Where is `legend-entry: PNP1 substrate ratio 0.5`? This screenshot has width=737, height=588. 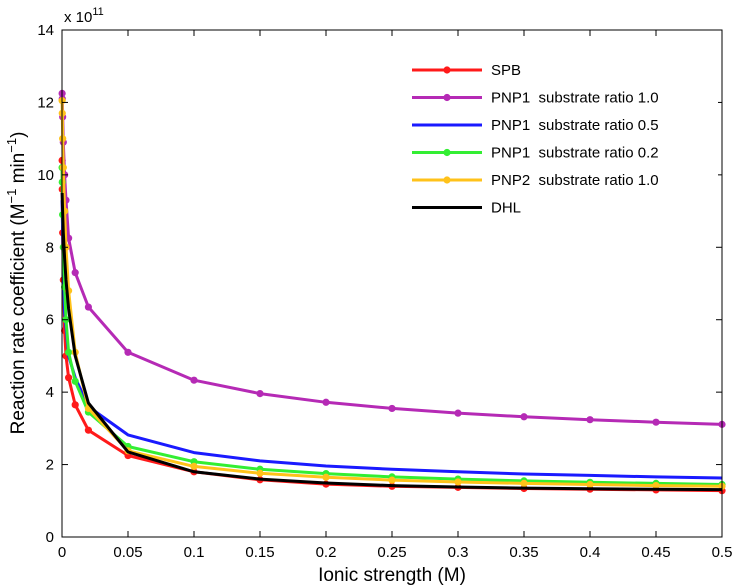 legend-entry: PNP1 substrate ratio 0.5 is located at coordinates (575, 125).